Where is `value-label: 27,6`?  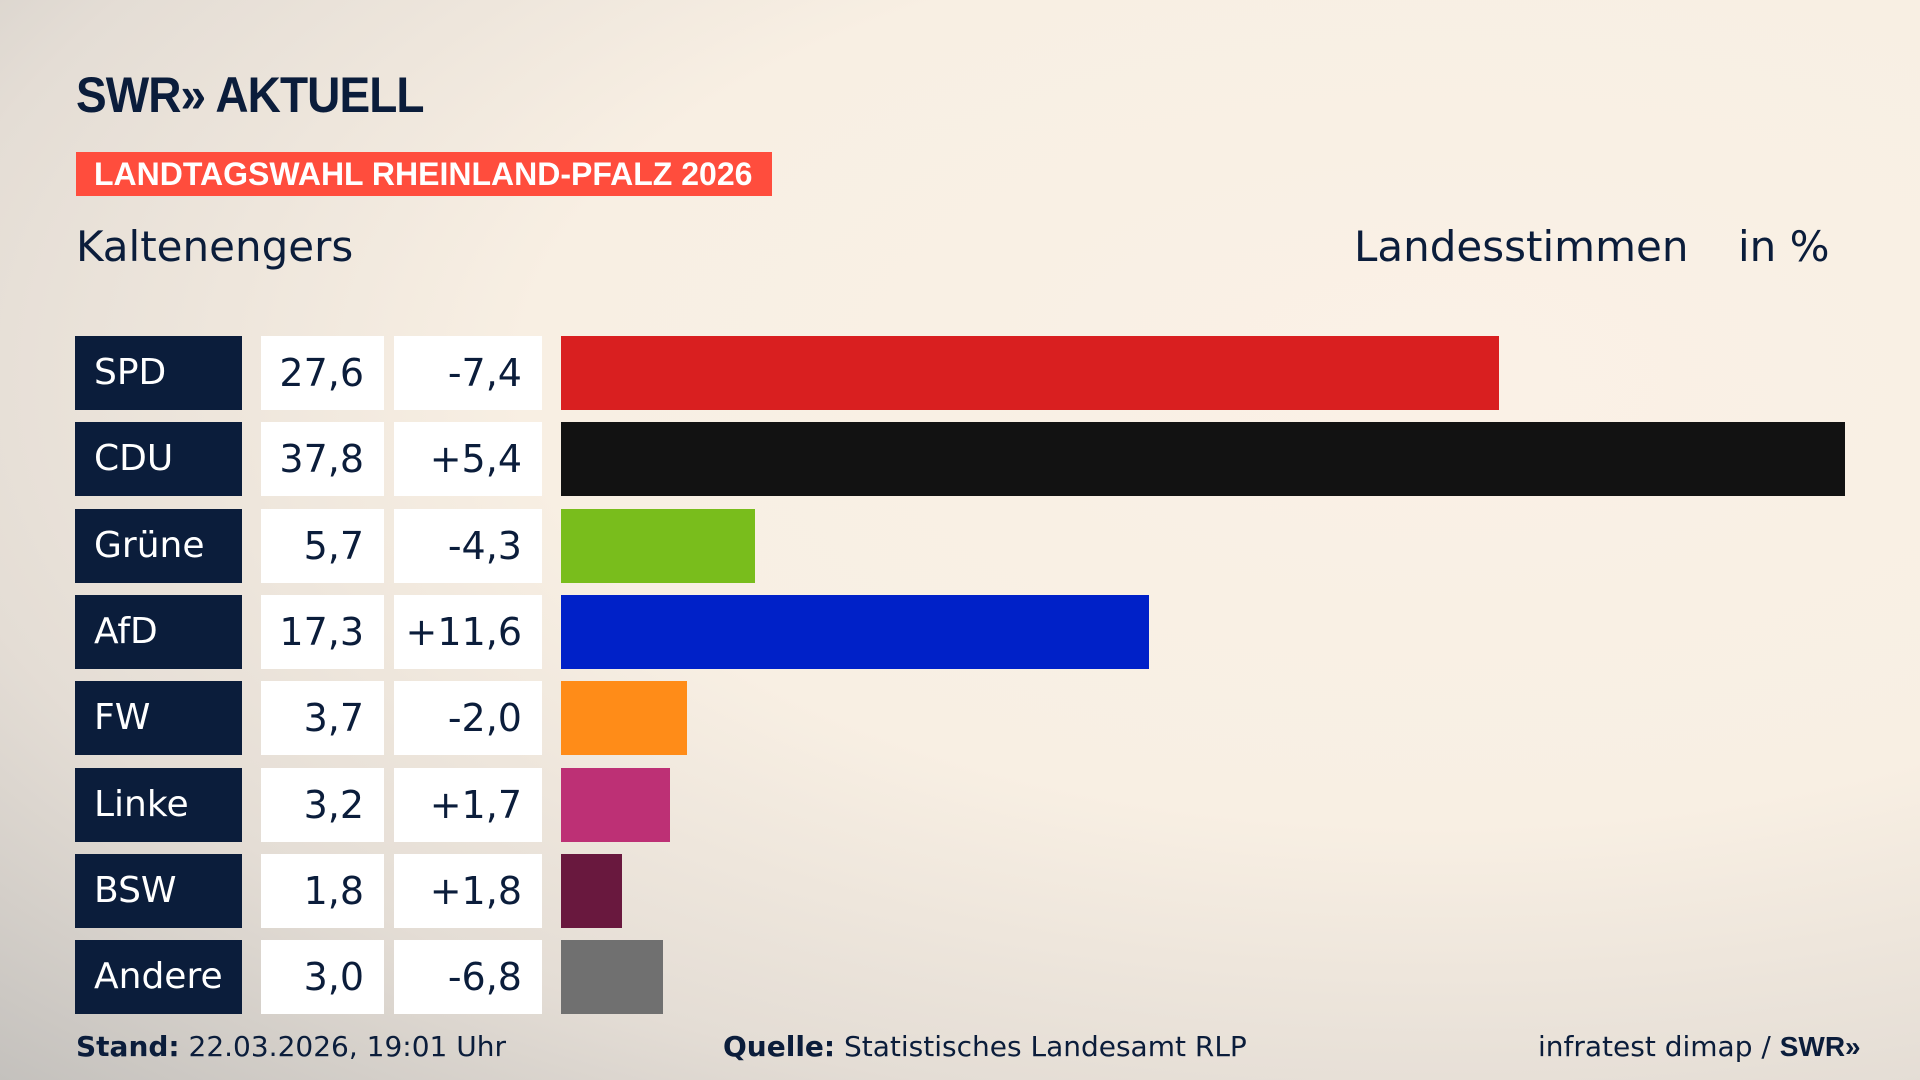
value-label: 27,6 is located at coordinates (322, 373).